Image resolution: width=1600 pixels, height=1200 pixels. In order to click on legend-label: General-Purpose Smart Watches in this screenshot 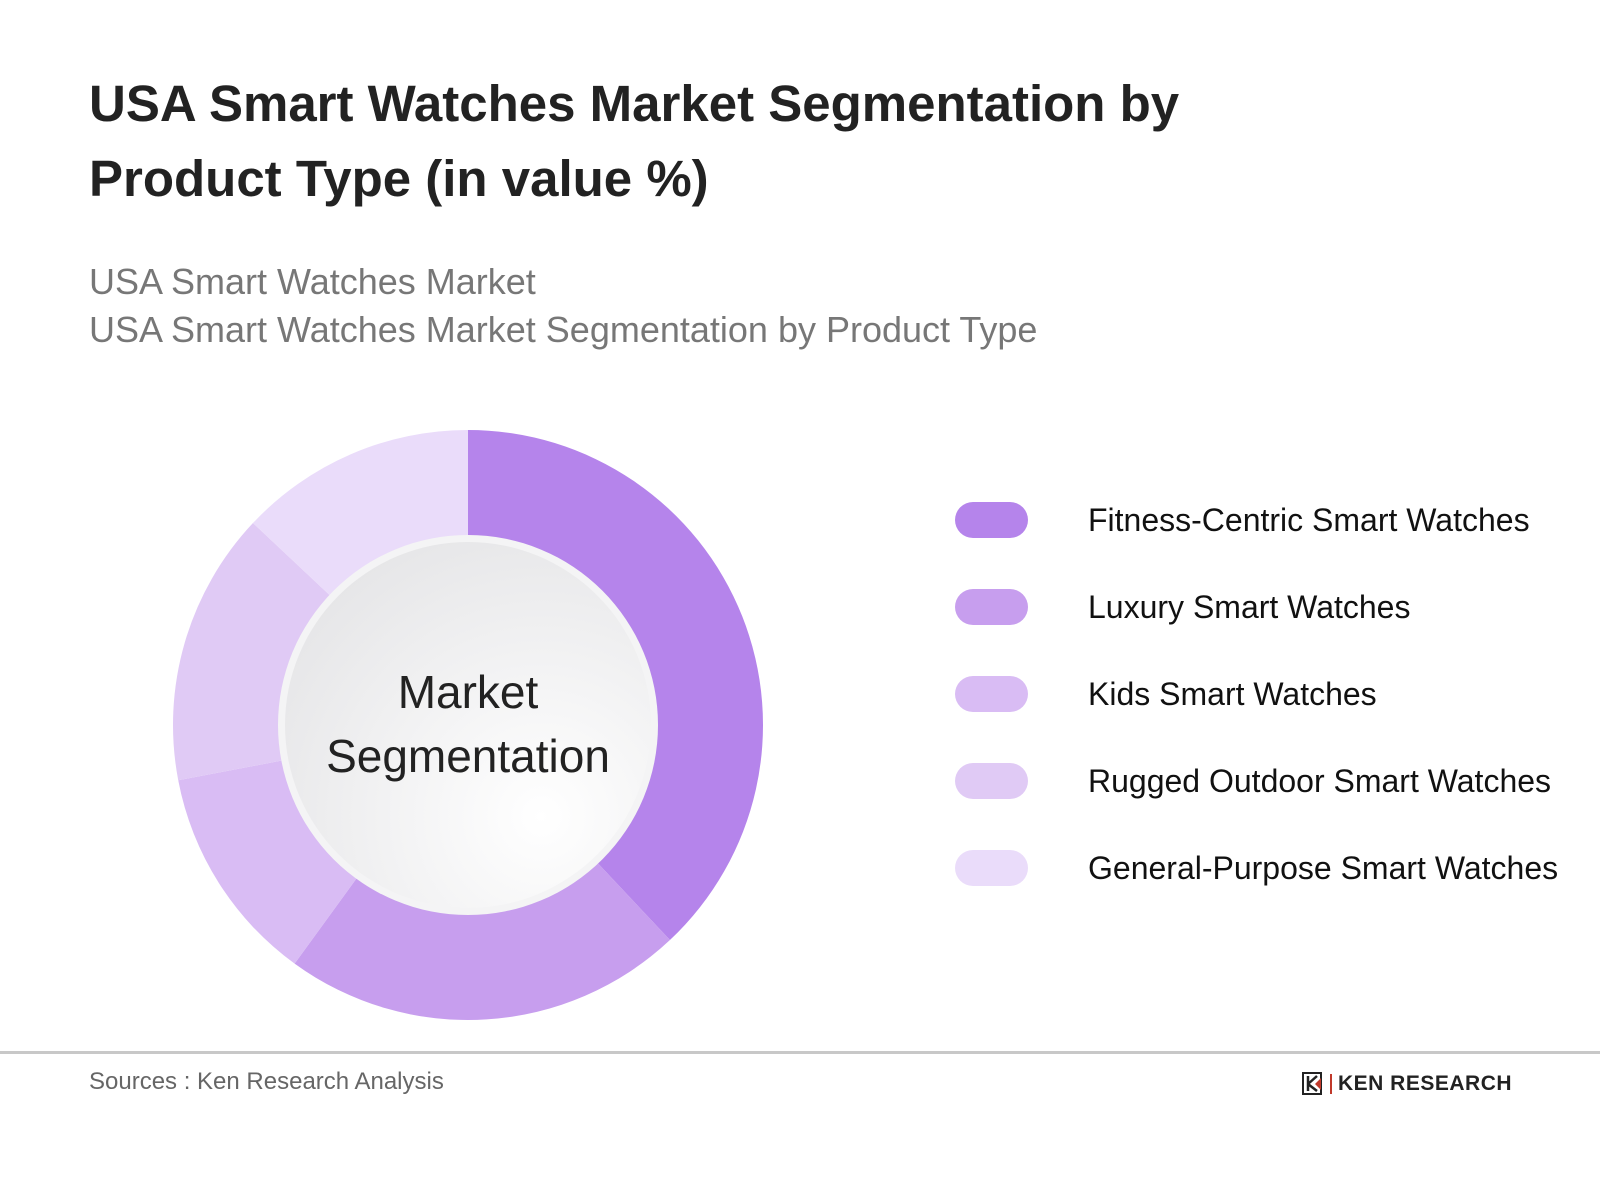, I will do `click(1323, 868)`.